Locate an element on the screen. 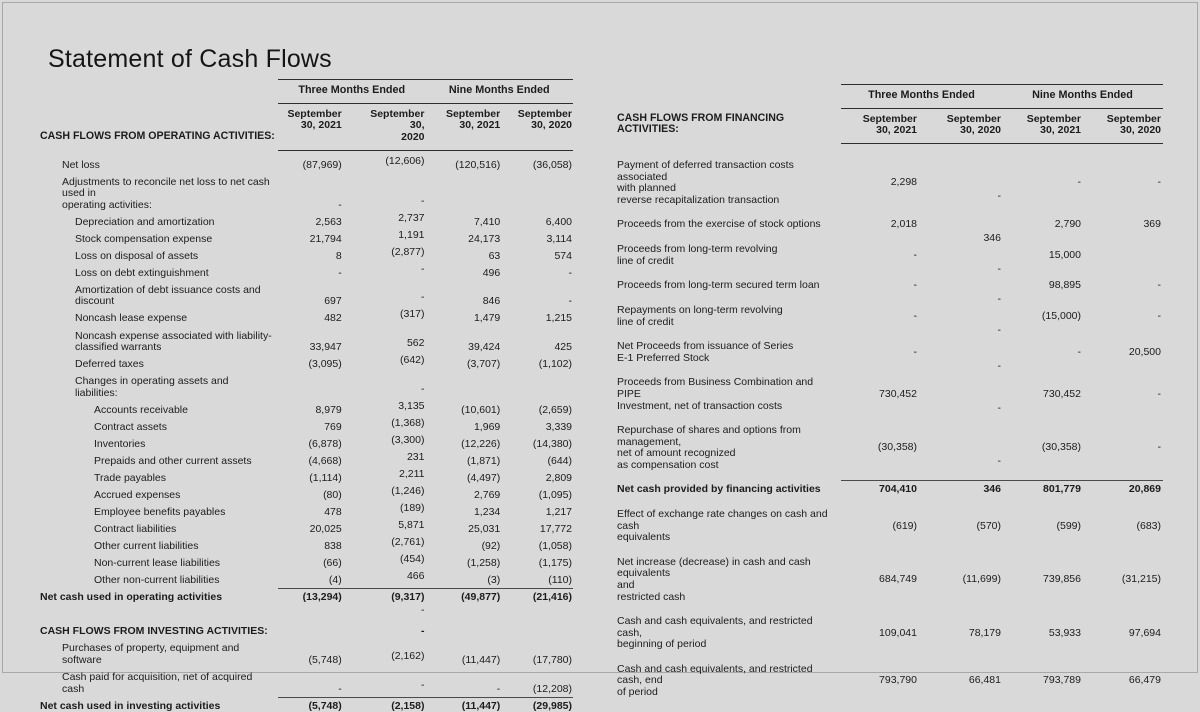 The height and width of the screenshot is (712, 1200). cell-value: (644) is located at coordinates (559, 460).